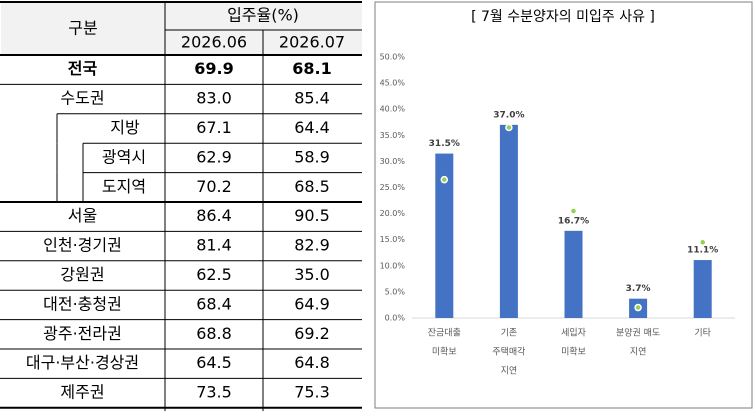 This screenshot has height=415, width=755. Describe the element at coordinates (395, 318) in the screenshot. I see `y-tick-label: 0.0%` at that location.